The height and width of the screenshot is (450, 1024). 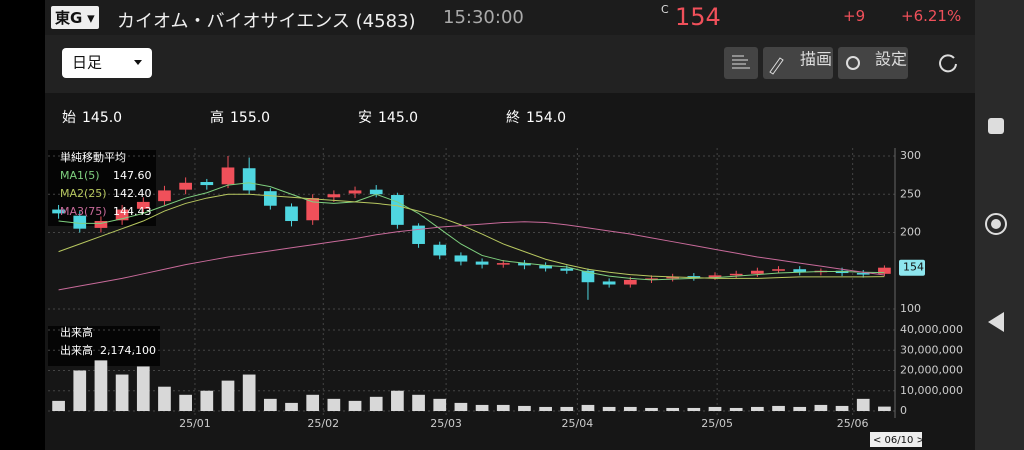 What do you see at coordinates (948, 63) in the screenshot?
I see `refresh-button` at bounding box center [948, 63].